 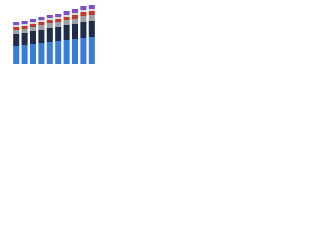 I want to click on chart, so click(x=54, y=34).